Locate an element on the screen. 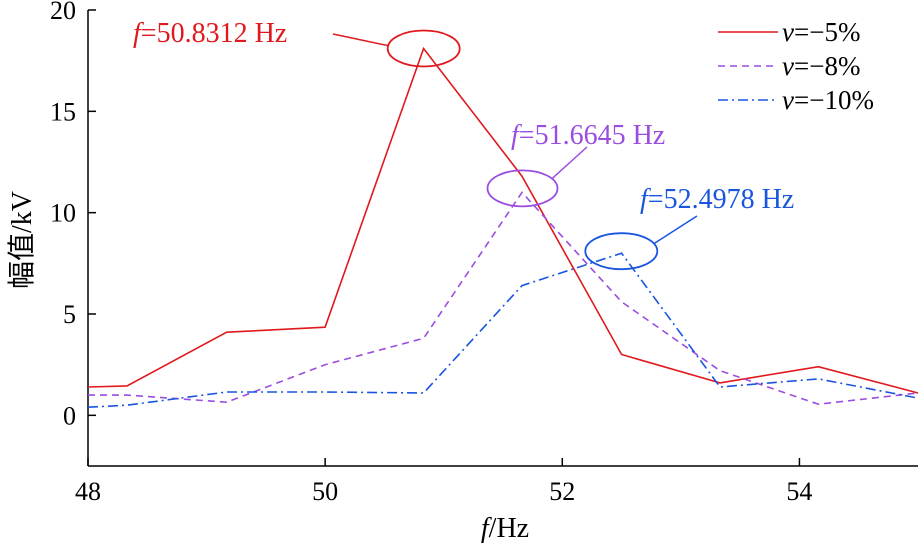 The width and height of the screenshot is (922, 547). annotation-label: f=50.8312 Hz is located at coordinates (210, 33).